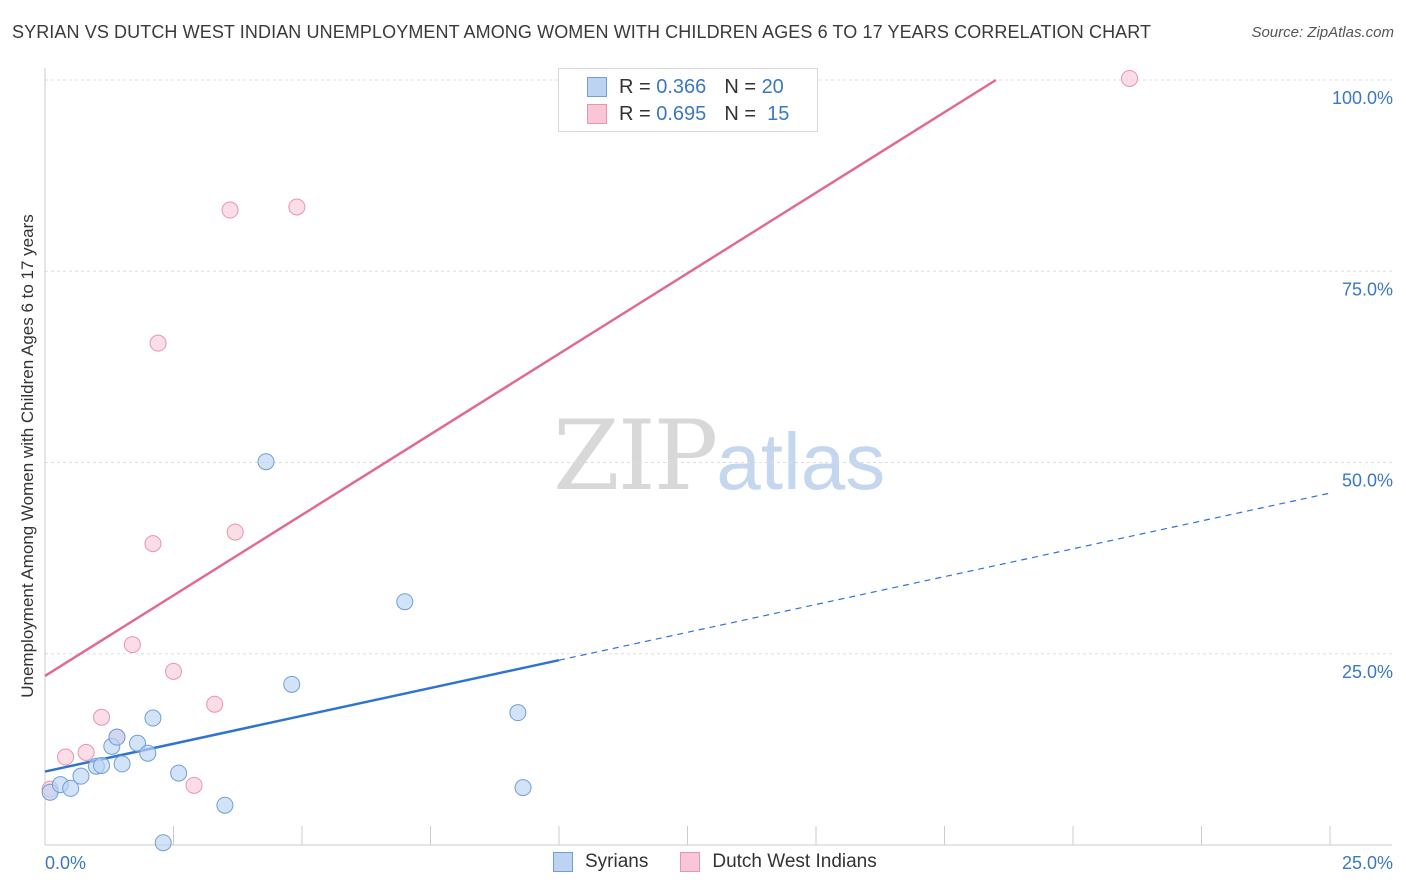  What do you see at coordinates (740, 86) in the screenshot?
I see `syrians-n-label: N =` at bounding box center [740, 86].